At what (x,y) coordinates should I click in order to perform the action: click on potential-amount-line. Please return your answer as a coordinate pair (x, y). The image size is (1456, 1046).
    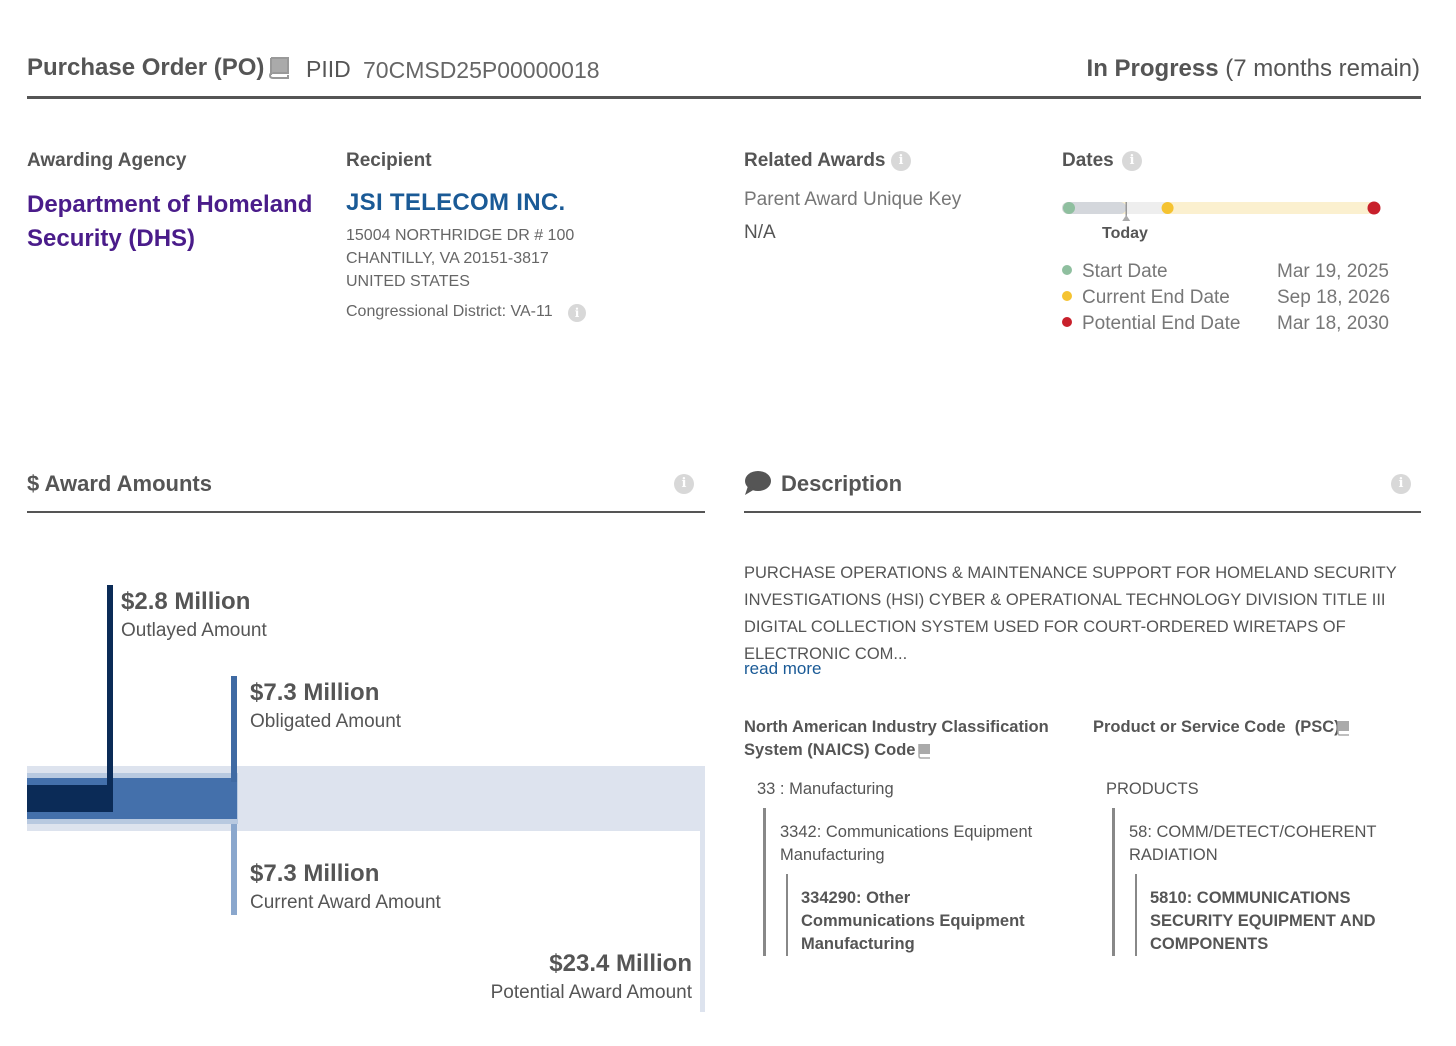
    Looking at the image, I should click on (702, 889).